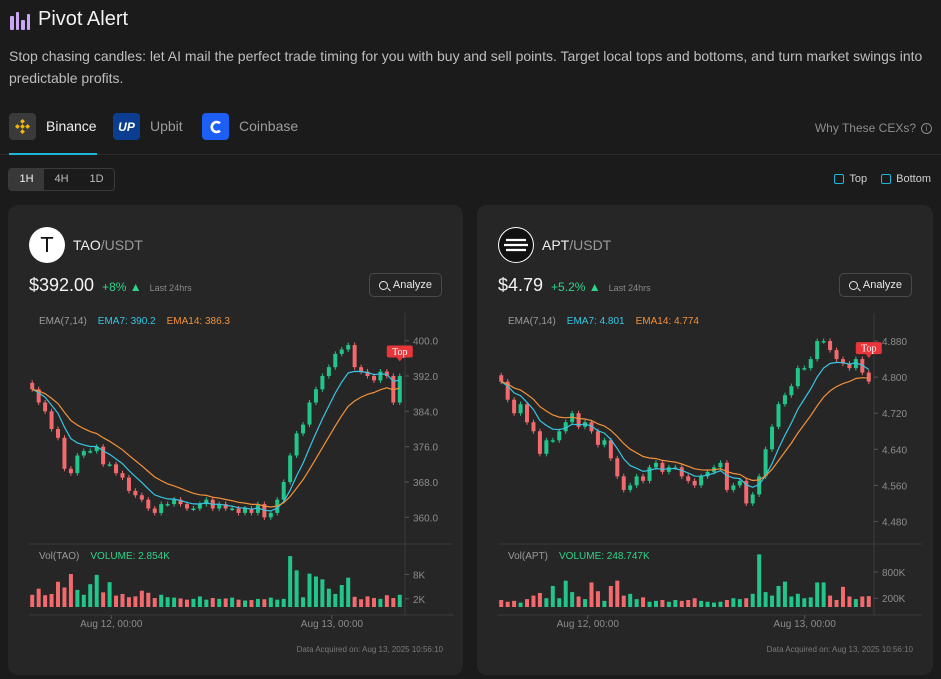 The width and height of the screenshot is (941, 679). What do you see at coordinates (858, 179) in the screenshot?
I see `filter-top-label: Top` at bounding box center [858, 179].